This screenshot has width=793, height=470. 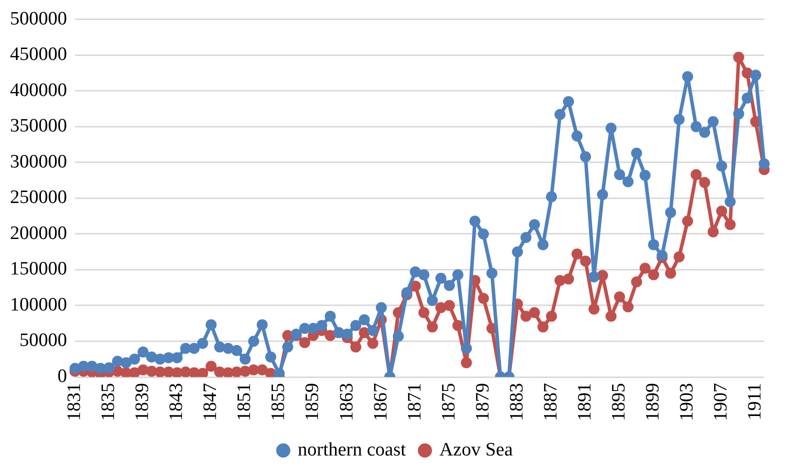 What do you see at coordinates (551, 402) in the screenshot?
I see `x-tick-label: 1887` at bounding box center [551, 402].